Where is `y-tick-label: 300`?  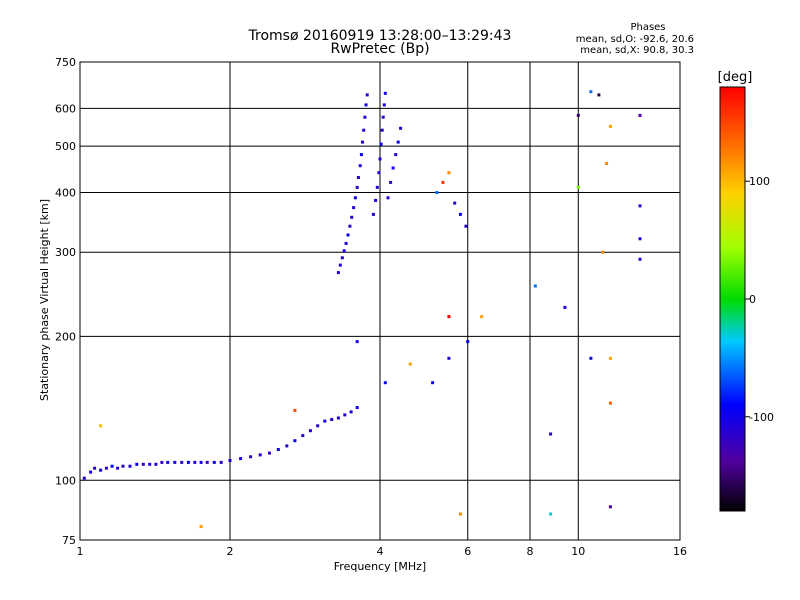 y-tick-label: 300 is located at coordinates (65, 252).